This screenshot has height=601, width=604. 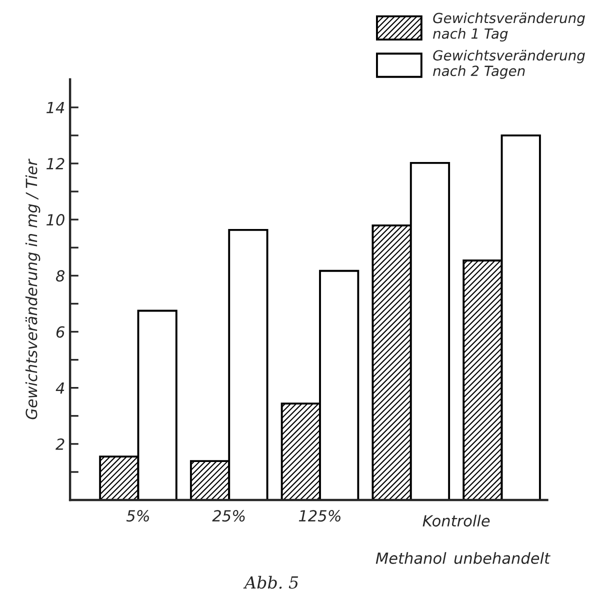 I want to click on text: Kontrolle, so click(x=456, y=520).